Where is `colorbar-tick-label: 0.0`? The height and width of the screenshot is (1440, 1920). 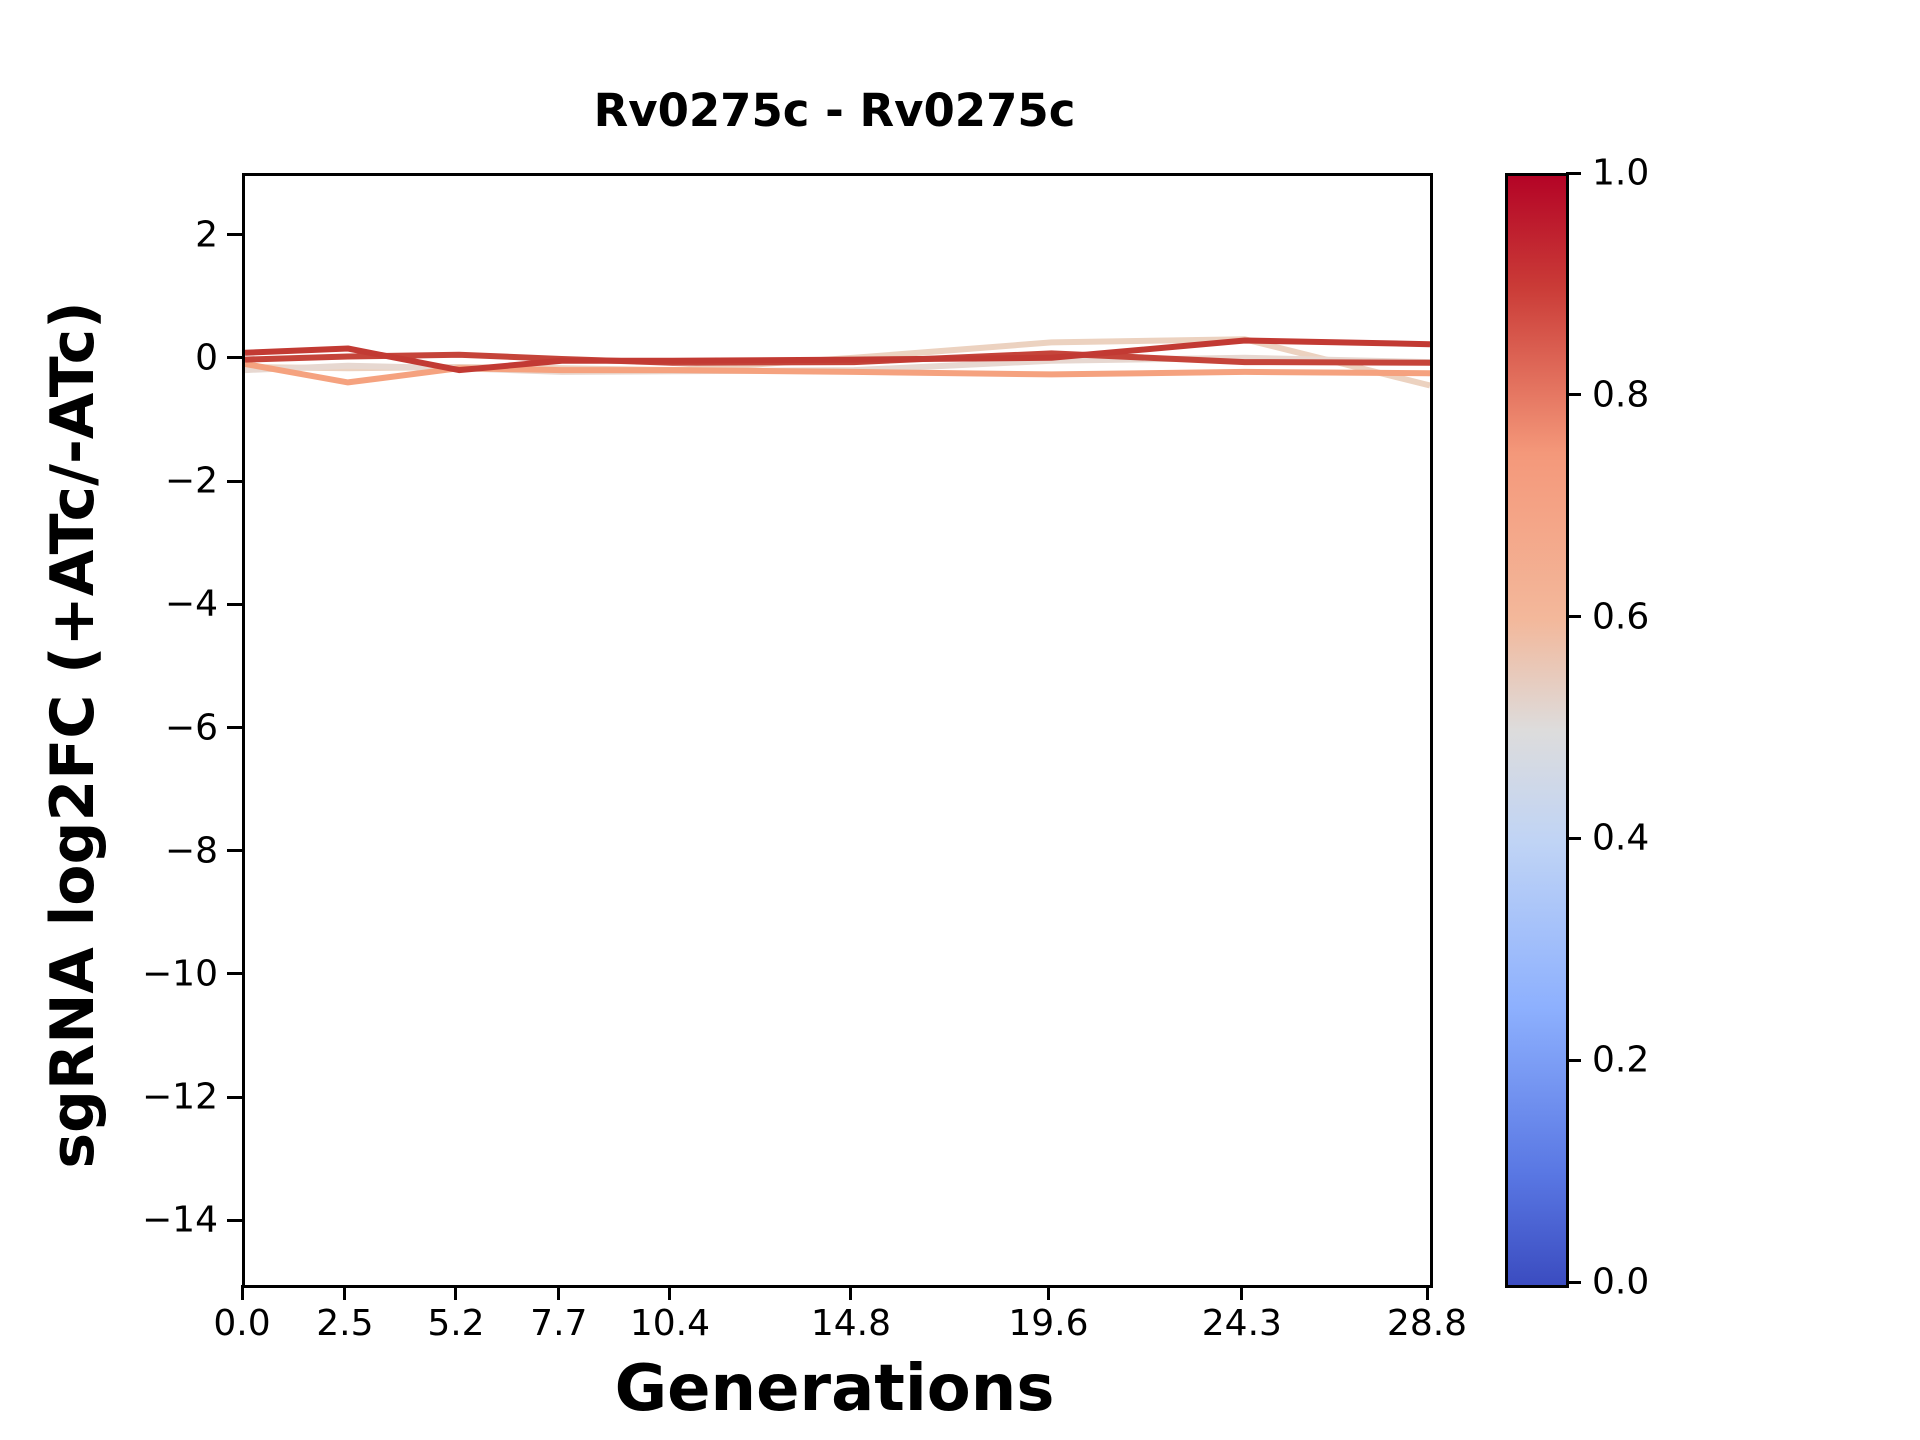 colorbar-tick-label: 0.0 is located at coordinates (1621, 1282).